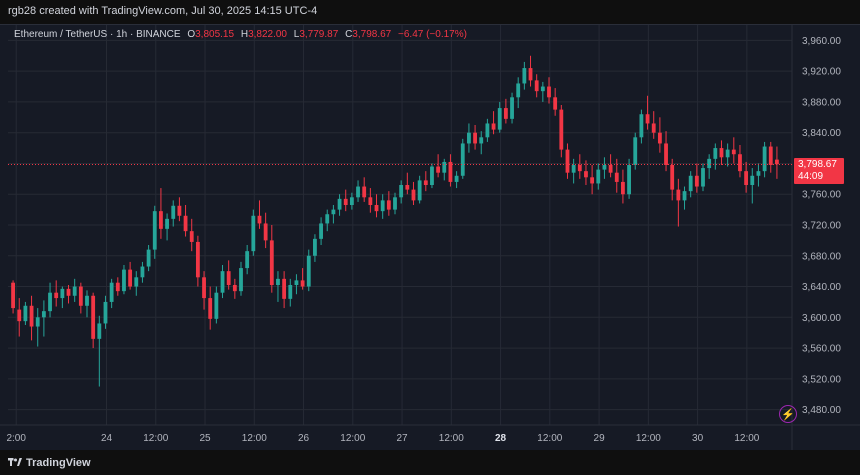 The width and height of the screenshot is (860, 475). I want to click on y-tick-label: 3,960.00, so click(821, 41).